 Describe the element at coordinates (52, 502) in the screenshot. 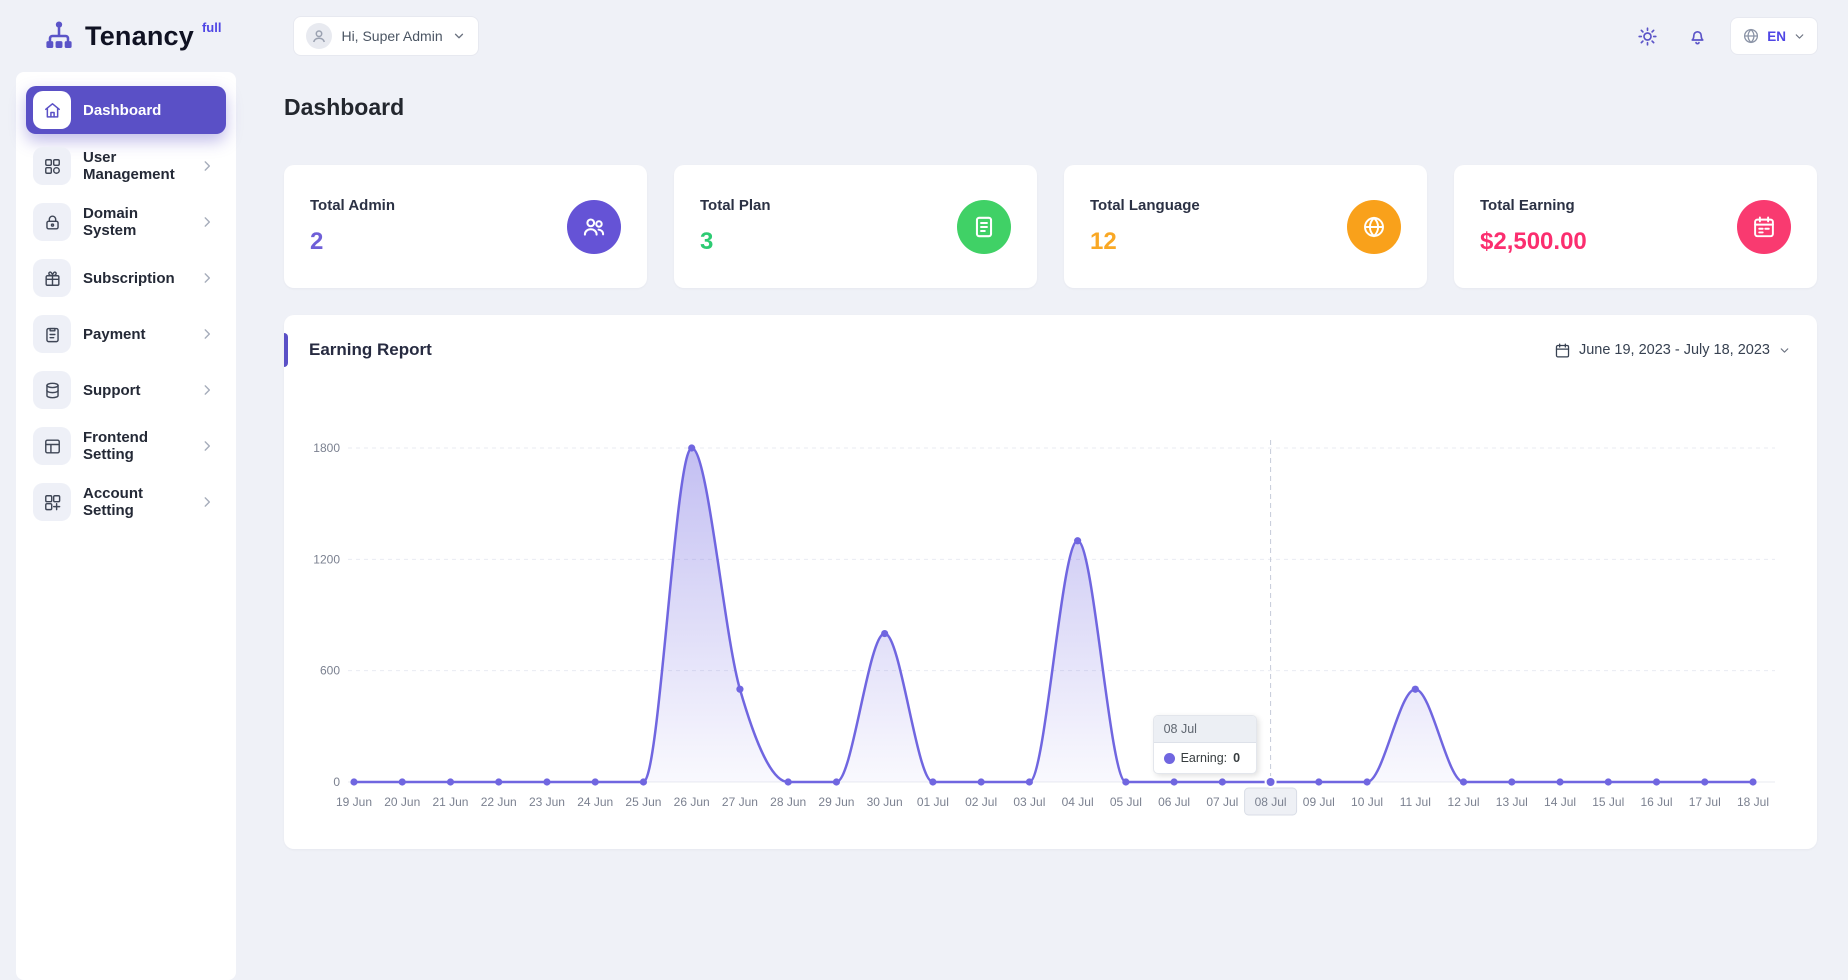

I see `apps-icon` at that location.